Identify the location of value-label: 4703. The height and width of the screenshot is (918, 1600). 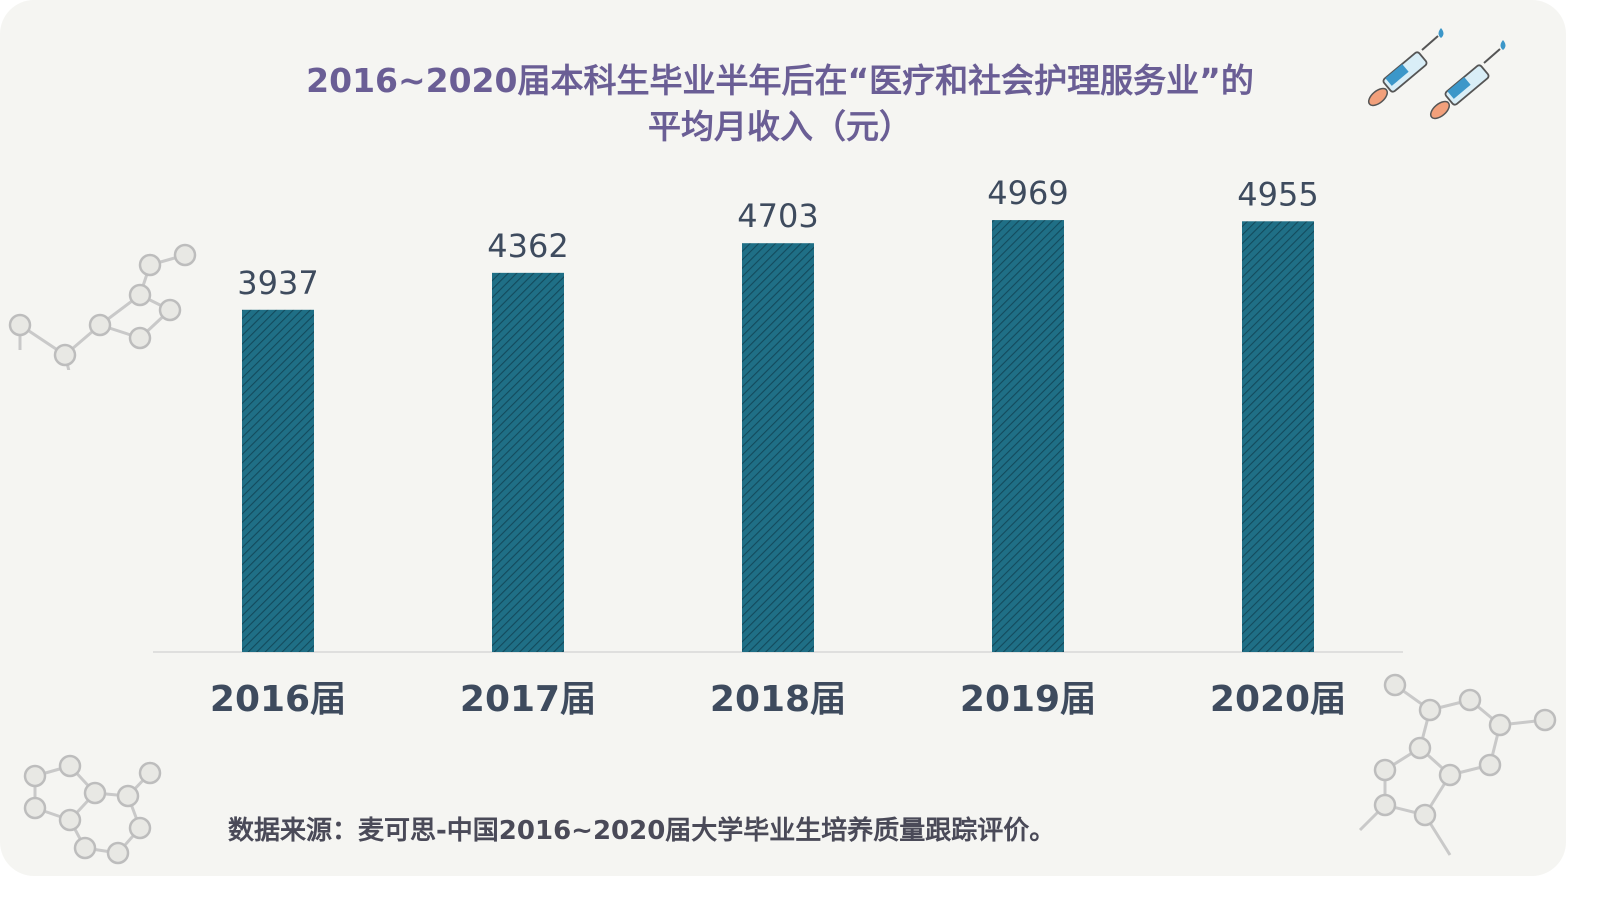
(777, 216).